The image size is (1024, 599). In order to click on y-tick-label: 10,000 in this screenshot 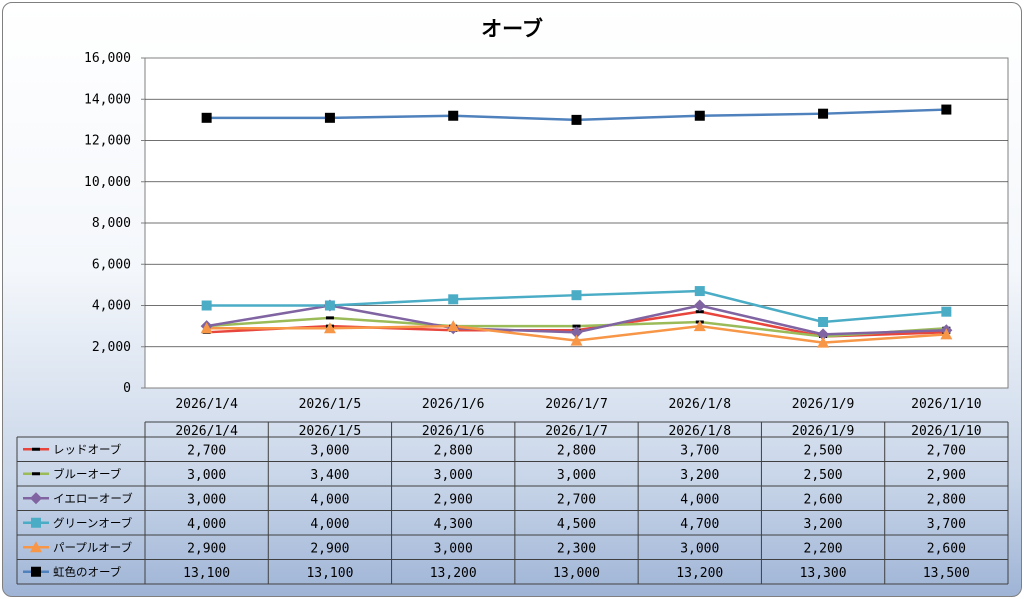, I will do `click(107, 182)`.